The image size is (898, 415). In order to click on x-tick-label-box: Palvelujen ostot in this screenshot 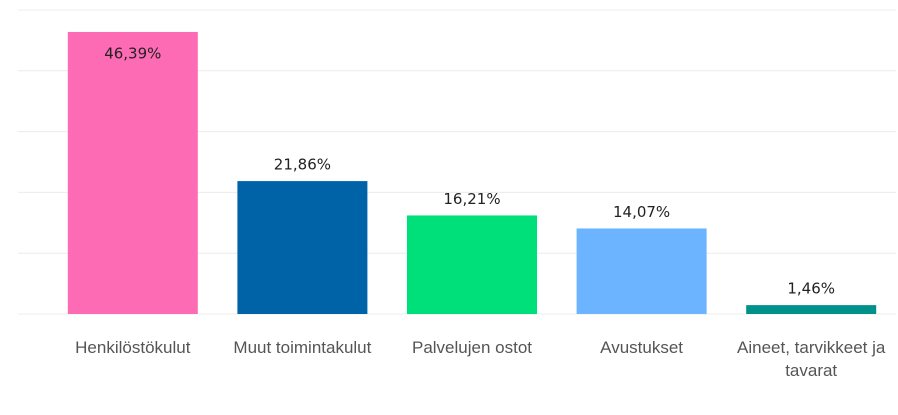, I will do `click(472, 347)`.